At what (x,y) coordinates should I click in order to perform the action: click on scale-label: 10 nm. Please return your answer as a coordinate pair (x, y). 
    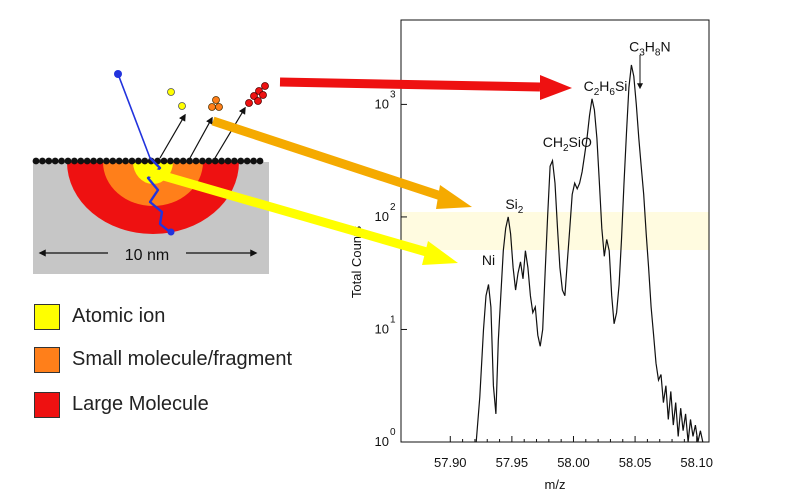
    Looking at the image, I should click on (147, 255).